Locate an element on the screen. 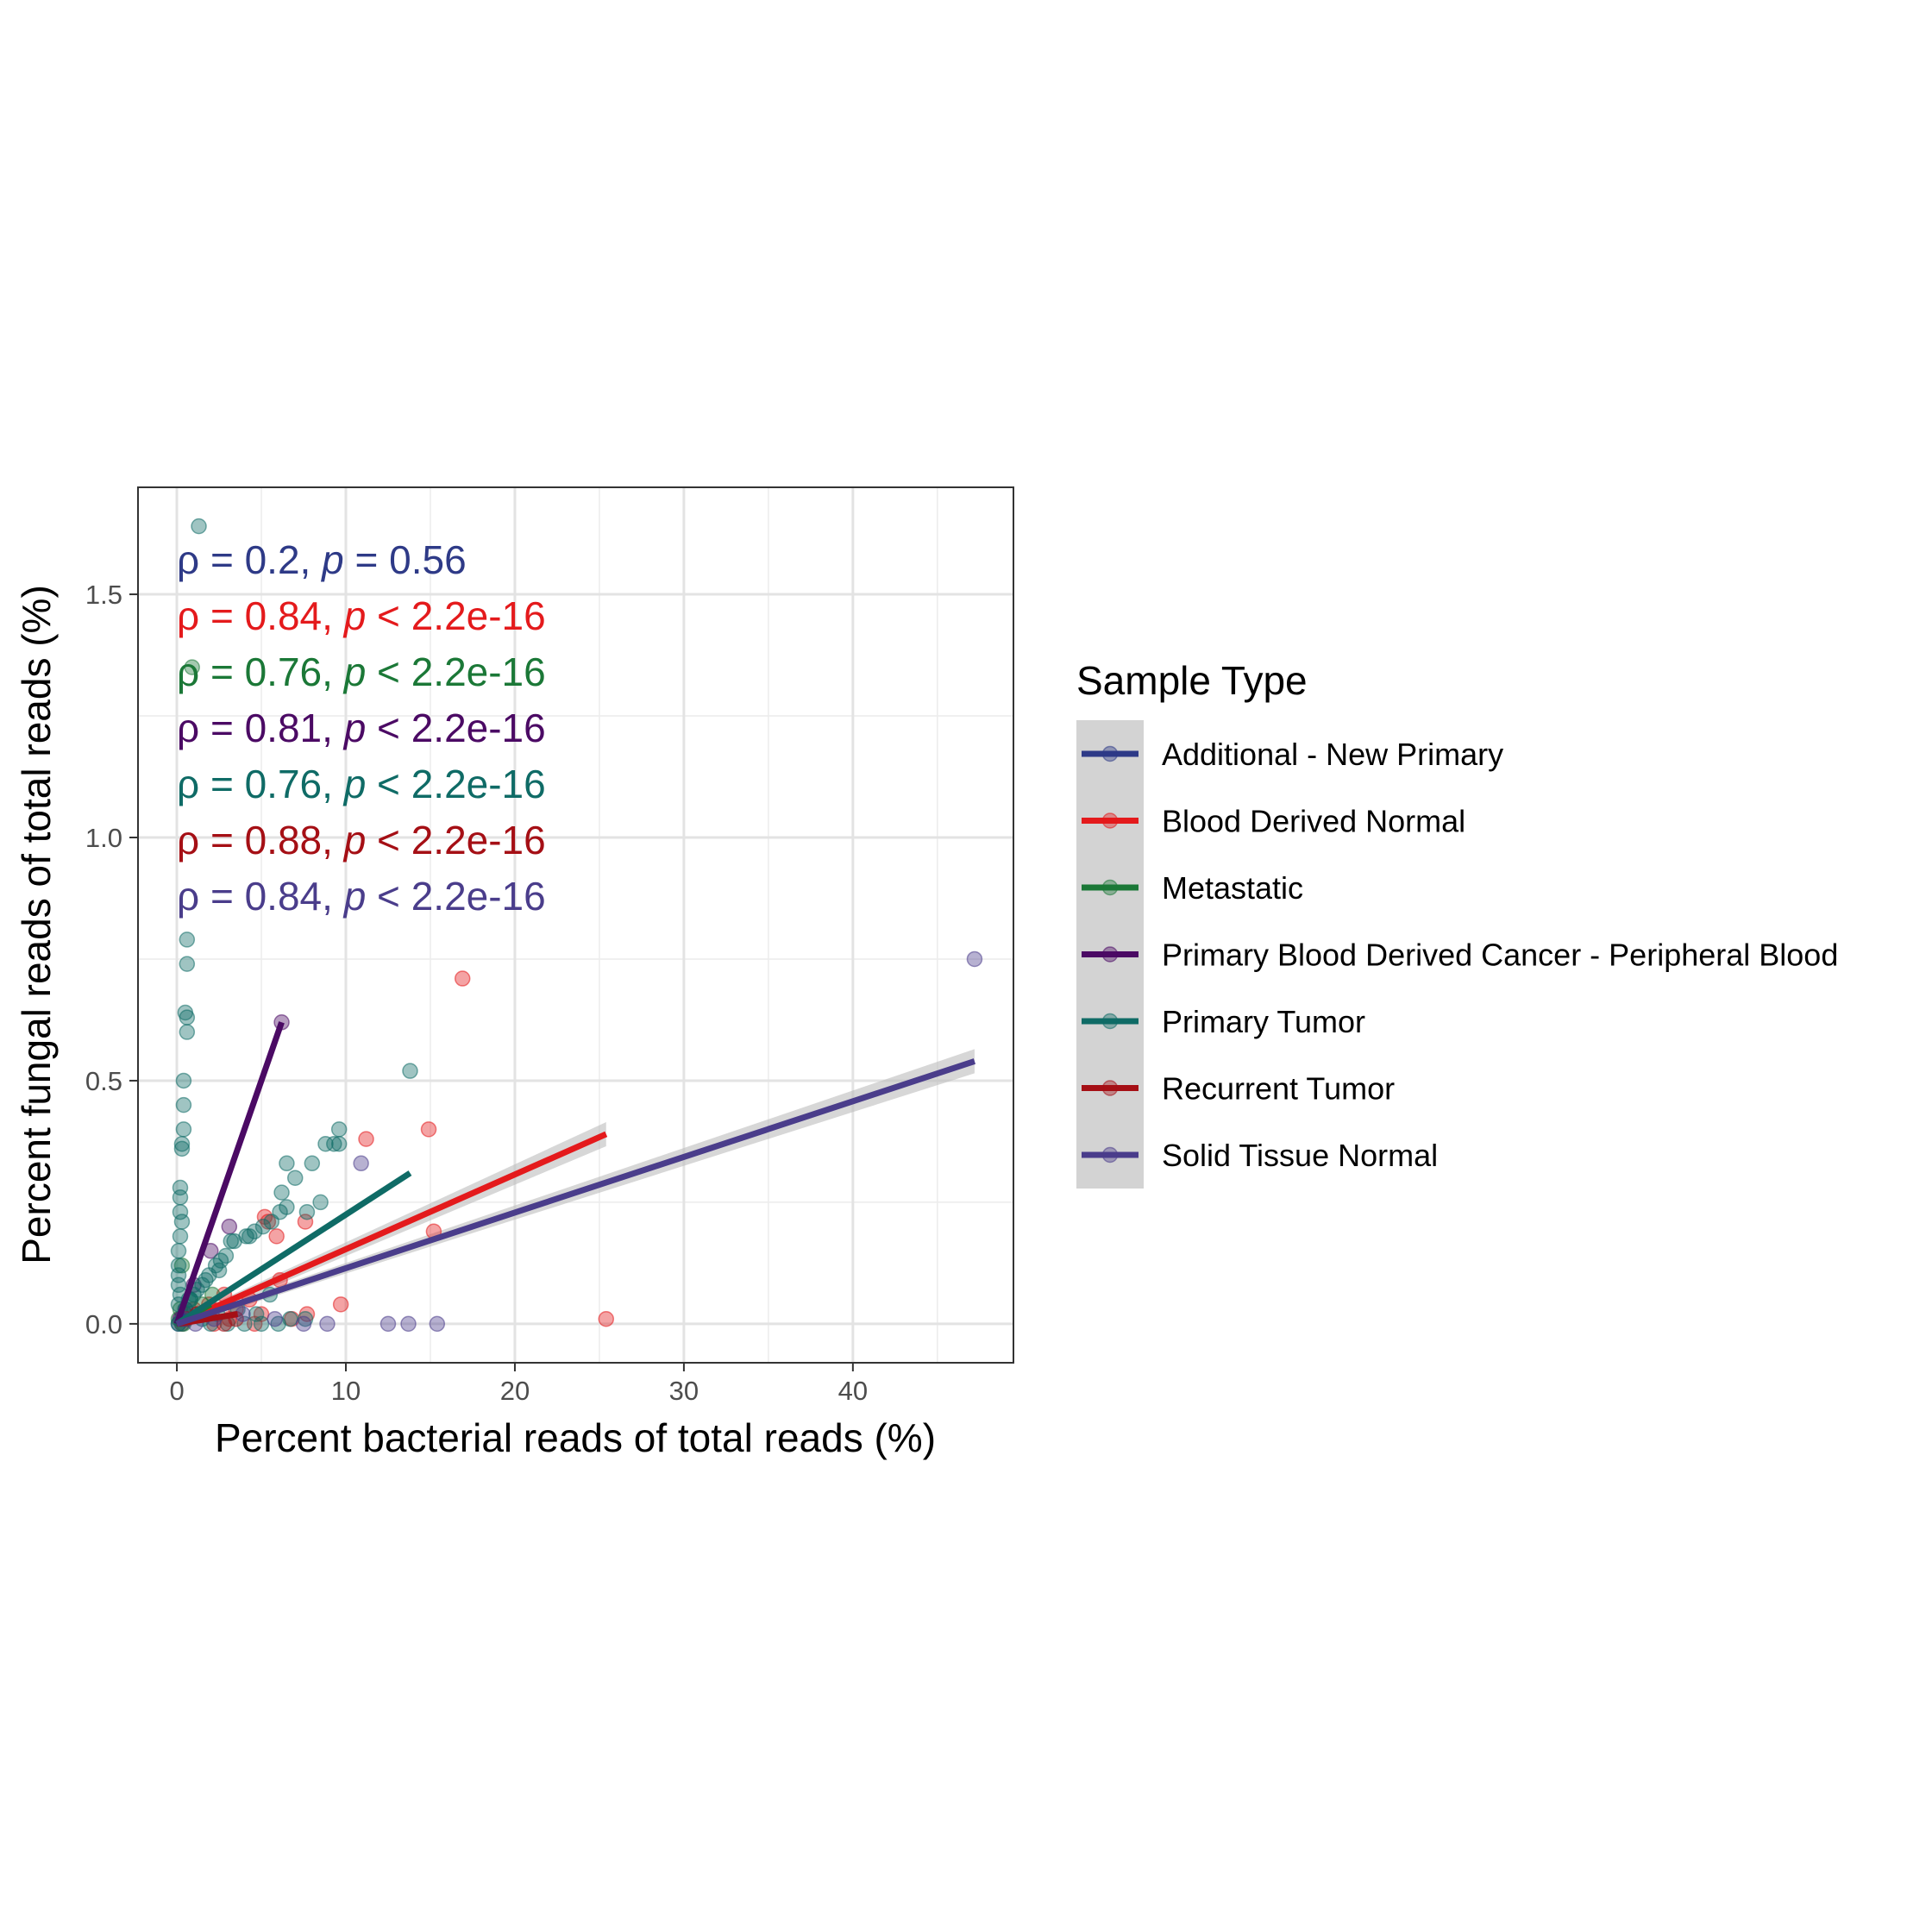 Image resolution: width=1932 pixels, height=1932 pixels. correlation-annotation: ρ = 0.2, p = 0.56 is located at coordinates (322, 560).